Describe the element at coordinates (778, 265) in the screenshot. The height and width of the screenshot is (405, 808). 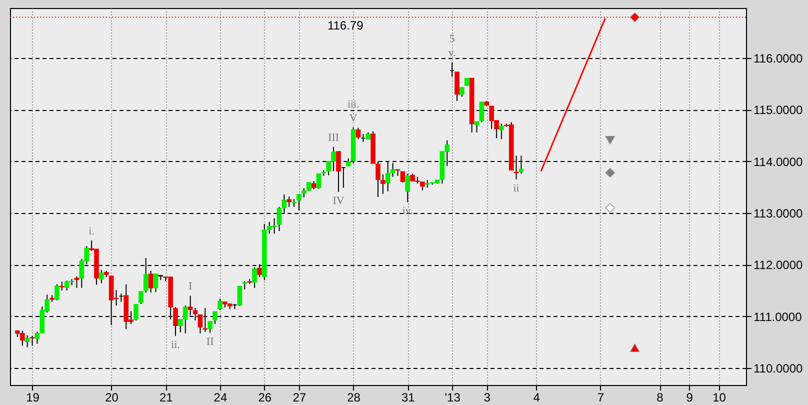
I see `y-tick-label: 112.0000` at that location.